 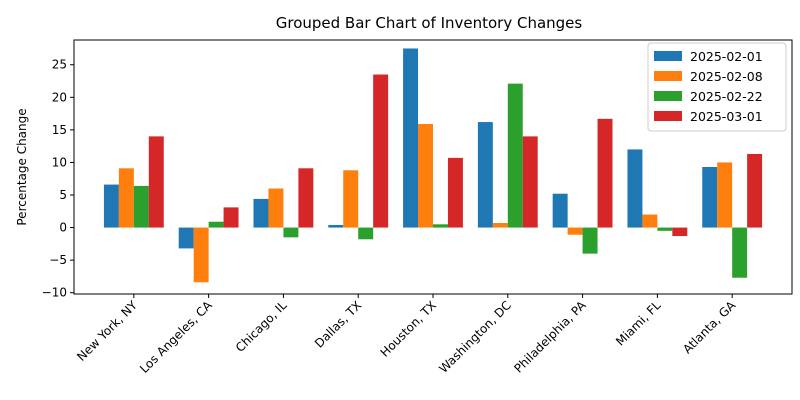 What do you see at coordinates (409, 329) in the screenshot?
I see `x-tick-label: Houston, TX` at bounding box center [409, 329].